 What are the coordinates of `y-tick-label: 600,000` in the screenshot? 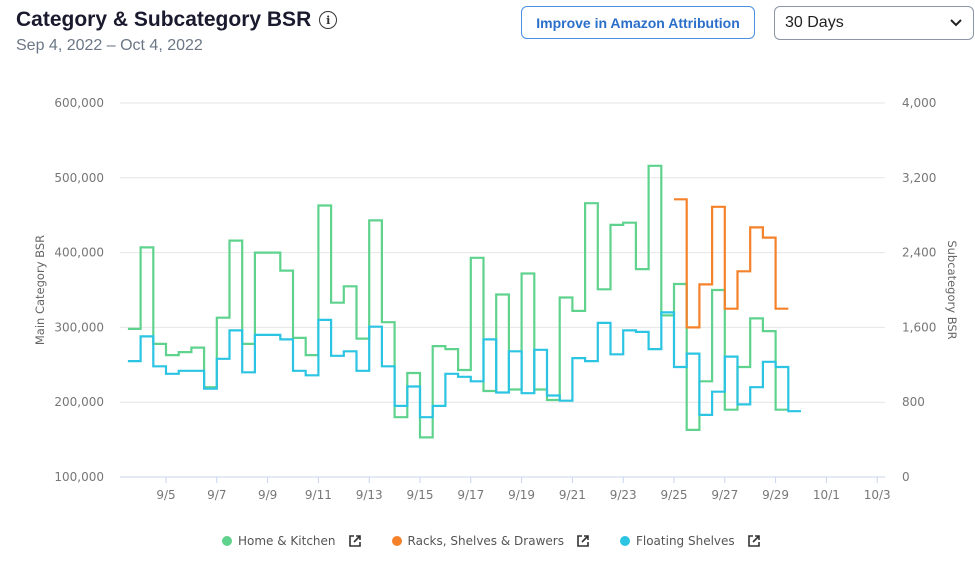 It's located at (79, 103).